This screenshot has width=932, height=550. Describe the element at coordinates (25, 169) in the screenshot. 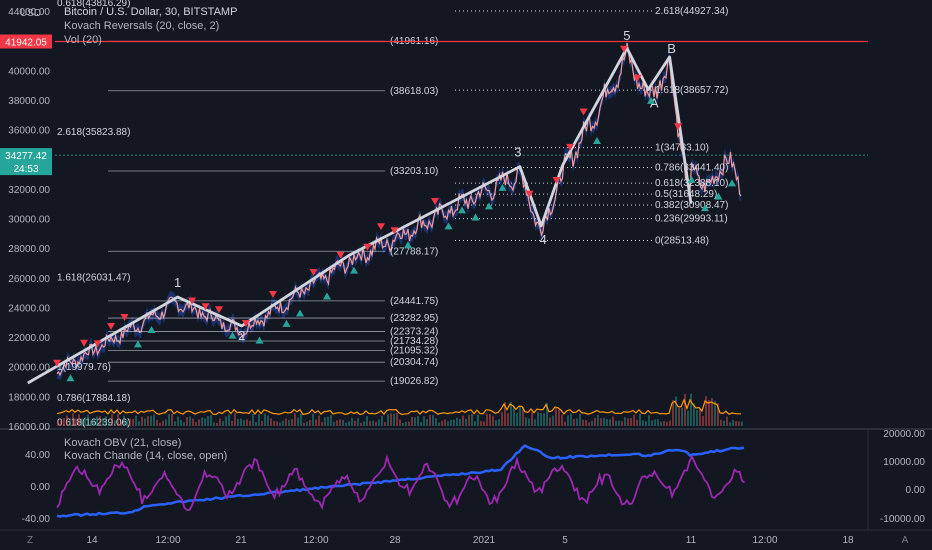

I see `countdown-label: 24:53` at that location.